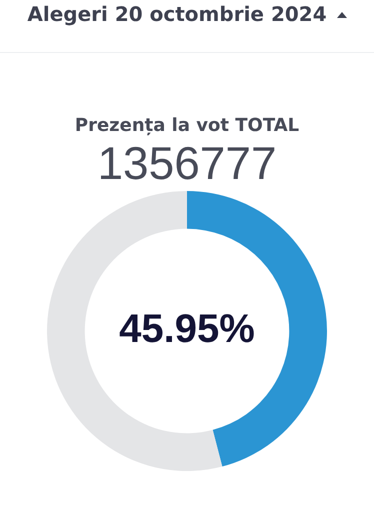  What do you see at coordinates (187, 163) in the screenshot?
I see `text: 1356777` at bounding box center [187, 163].